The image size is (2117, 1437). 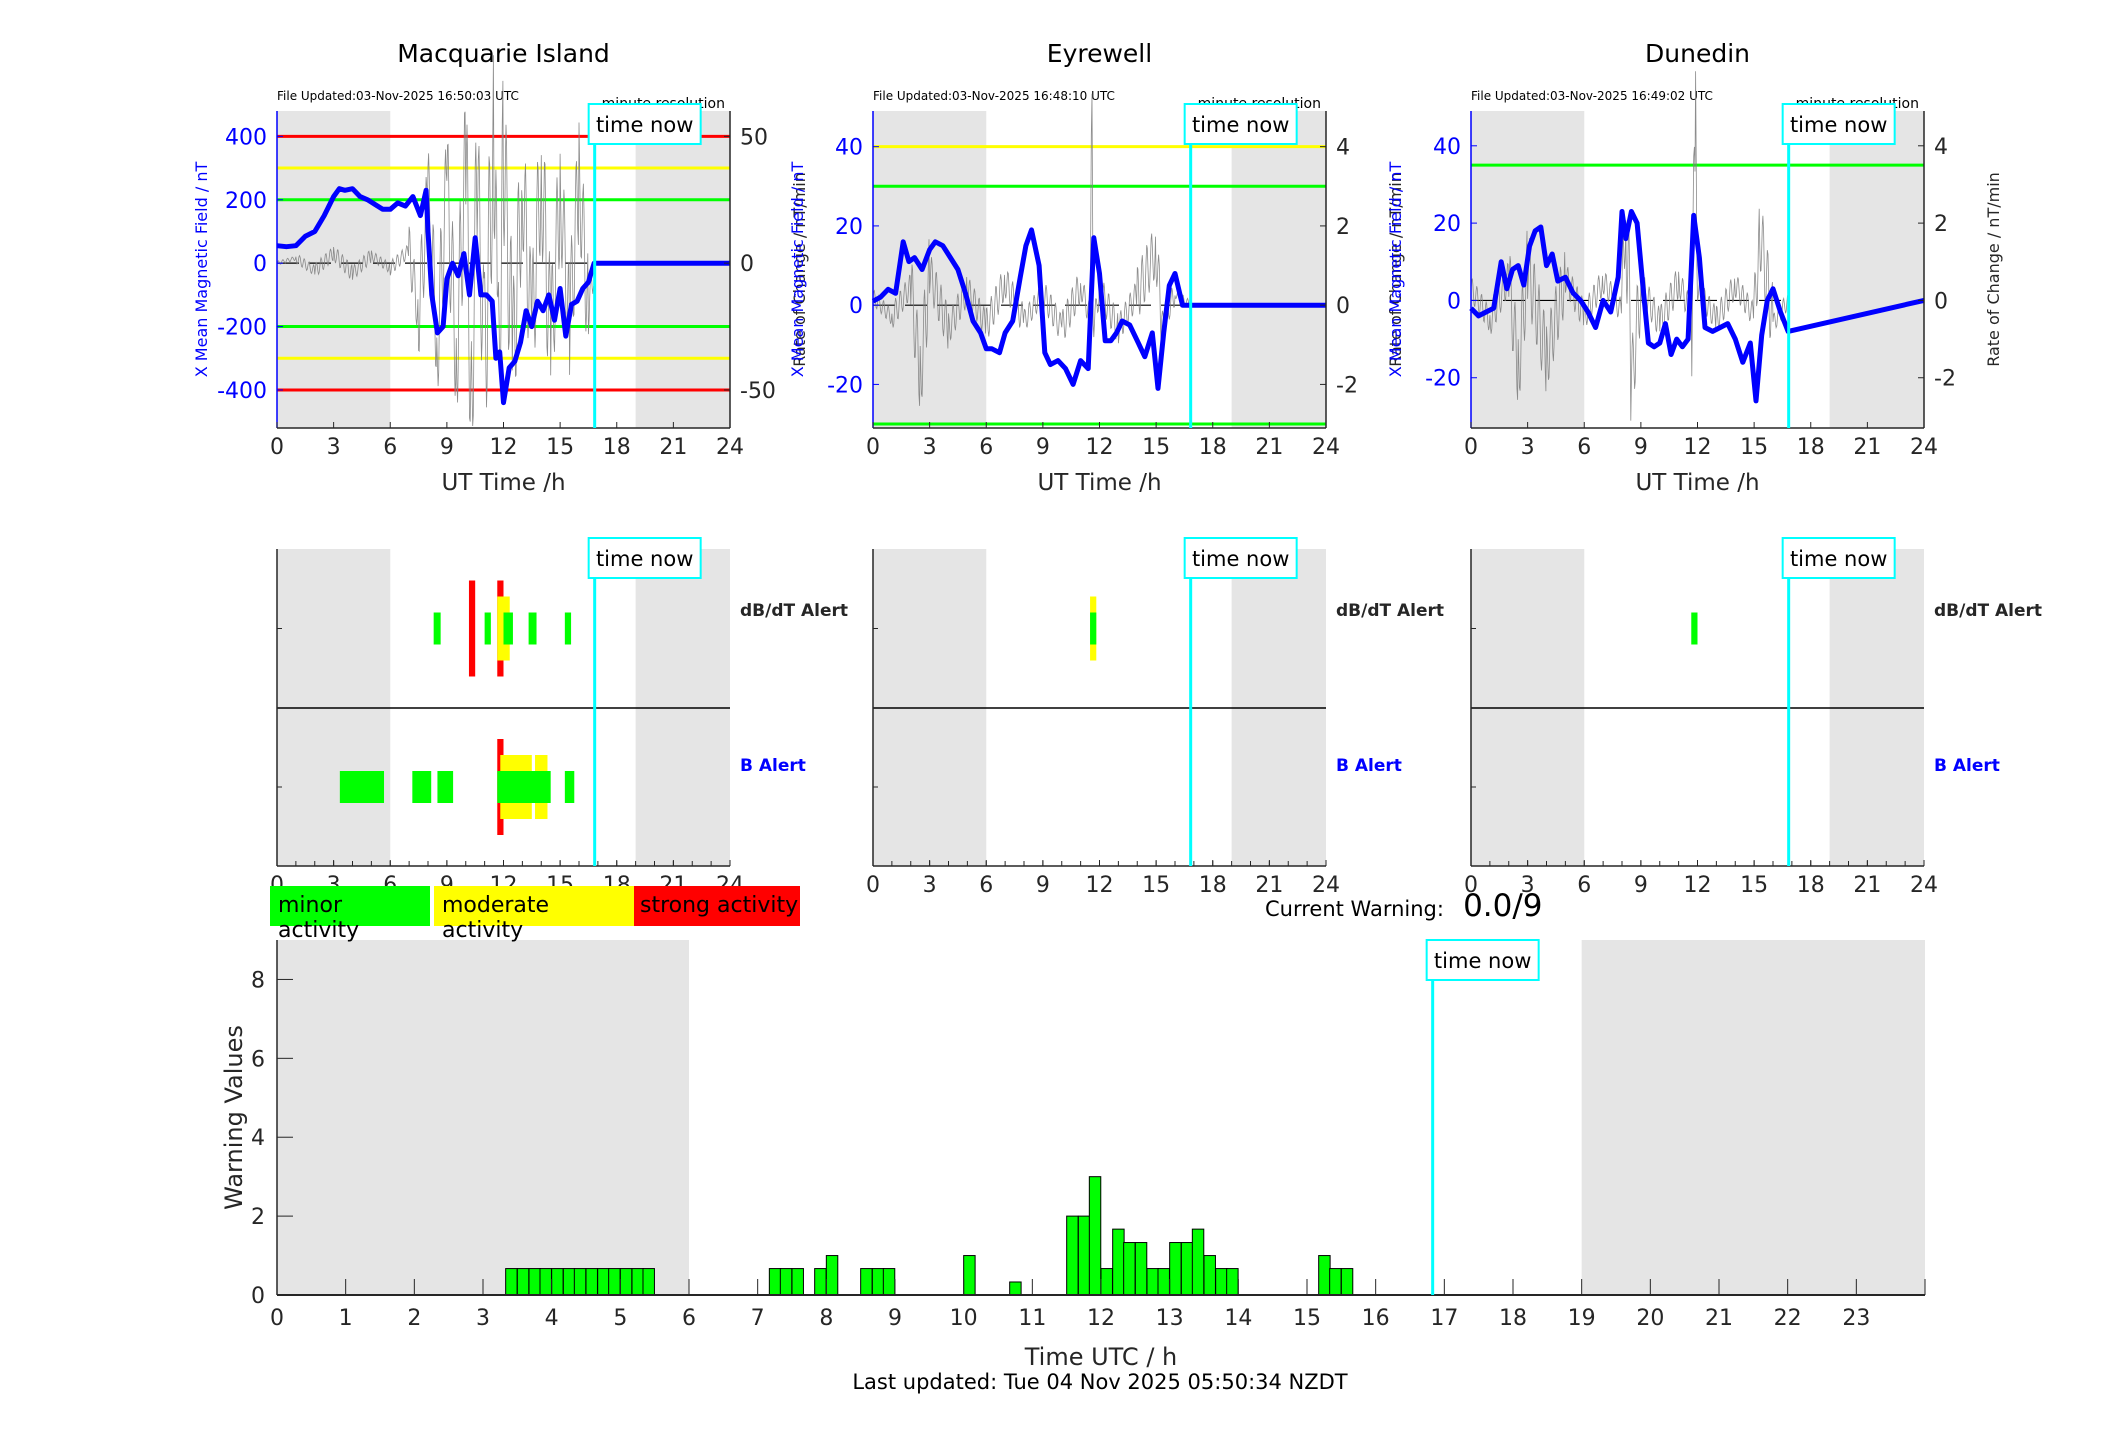 What do you see at coordinates (1238, 1318) in the screenshot?
I see `warning-values-x-tick-label: 14` at bounding box center [1238, 1318].